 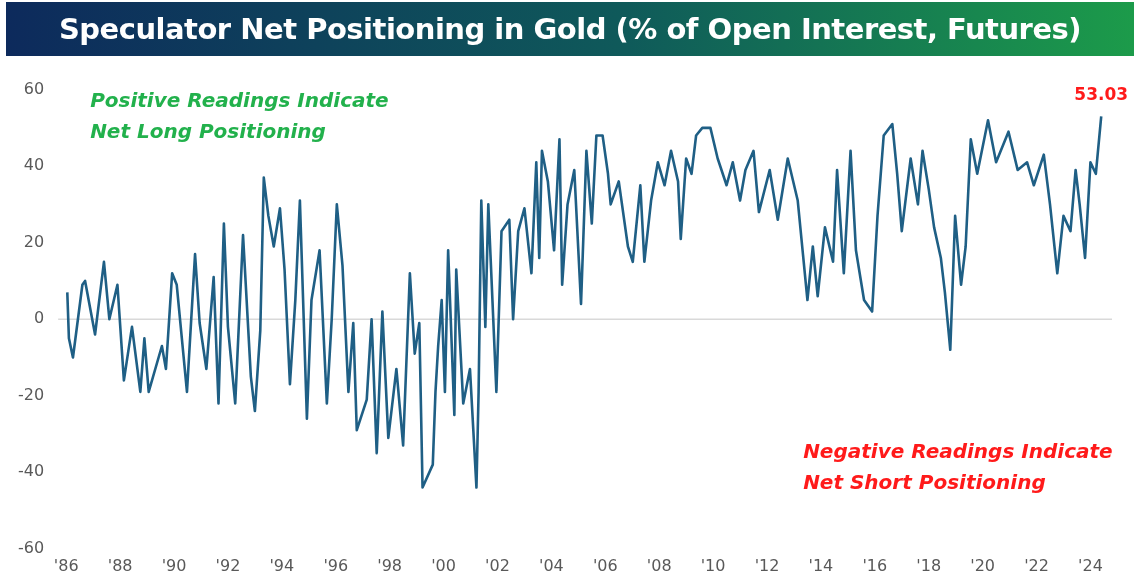 I want to click on x-tick-label: '22, so click(x=1036, y=565).